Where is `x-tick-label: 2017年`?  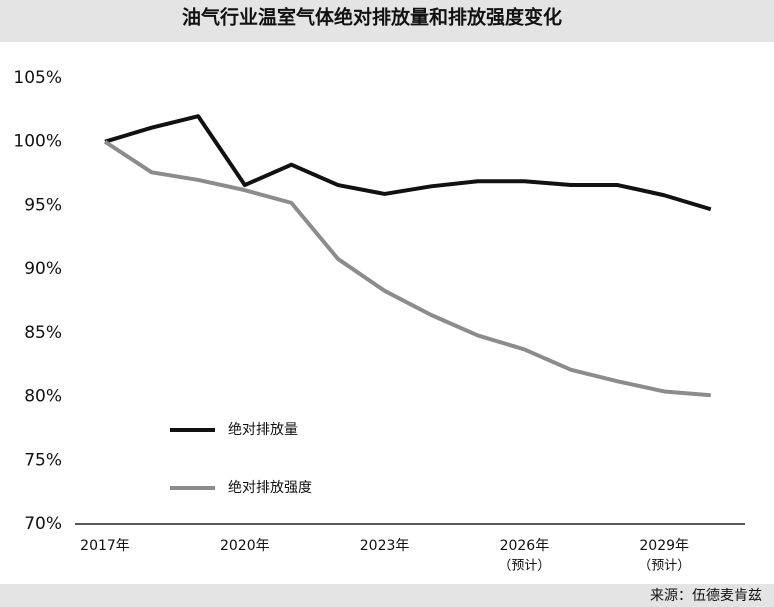 x-tick-label: 2017年 is located at coordinates (105, 546).